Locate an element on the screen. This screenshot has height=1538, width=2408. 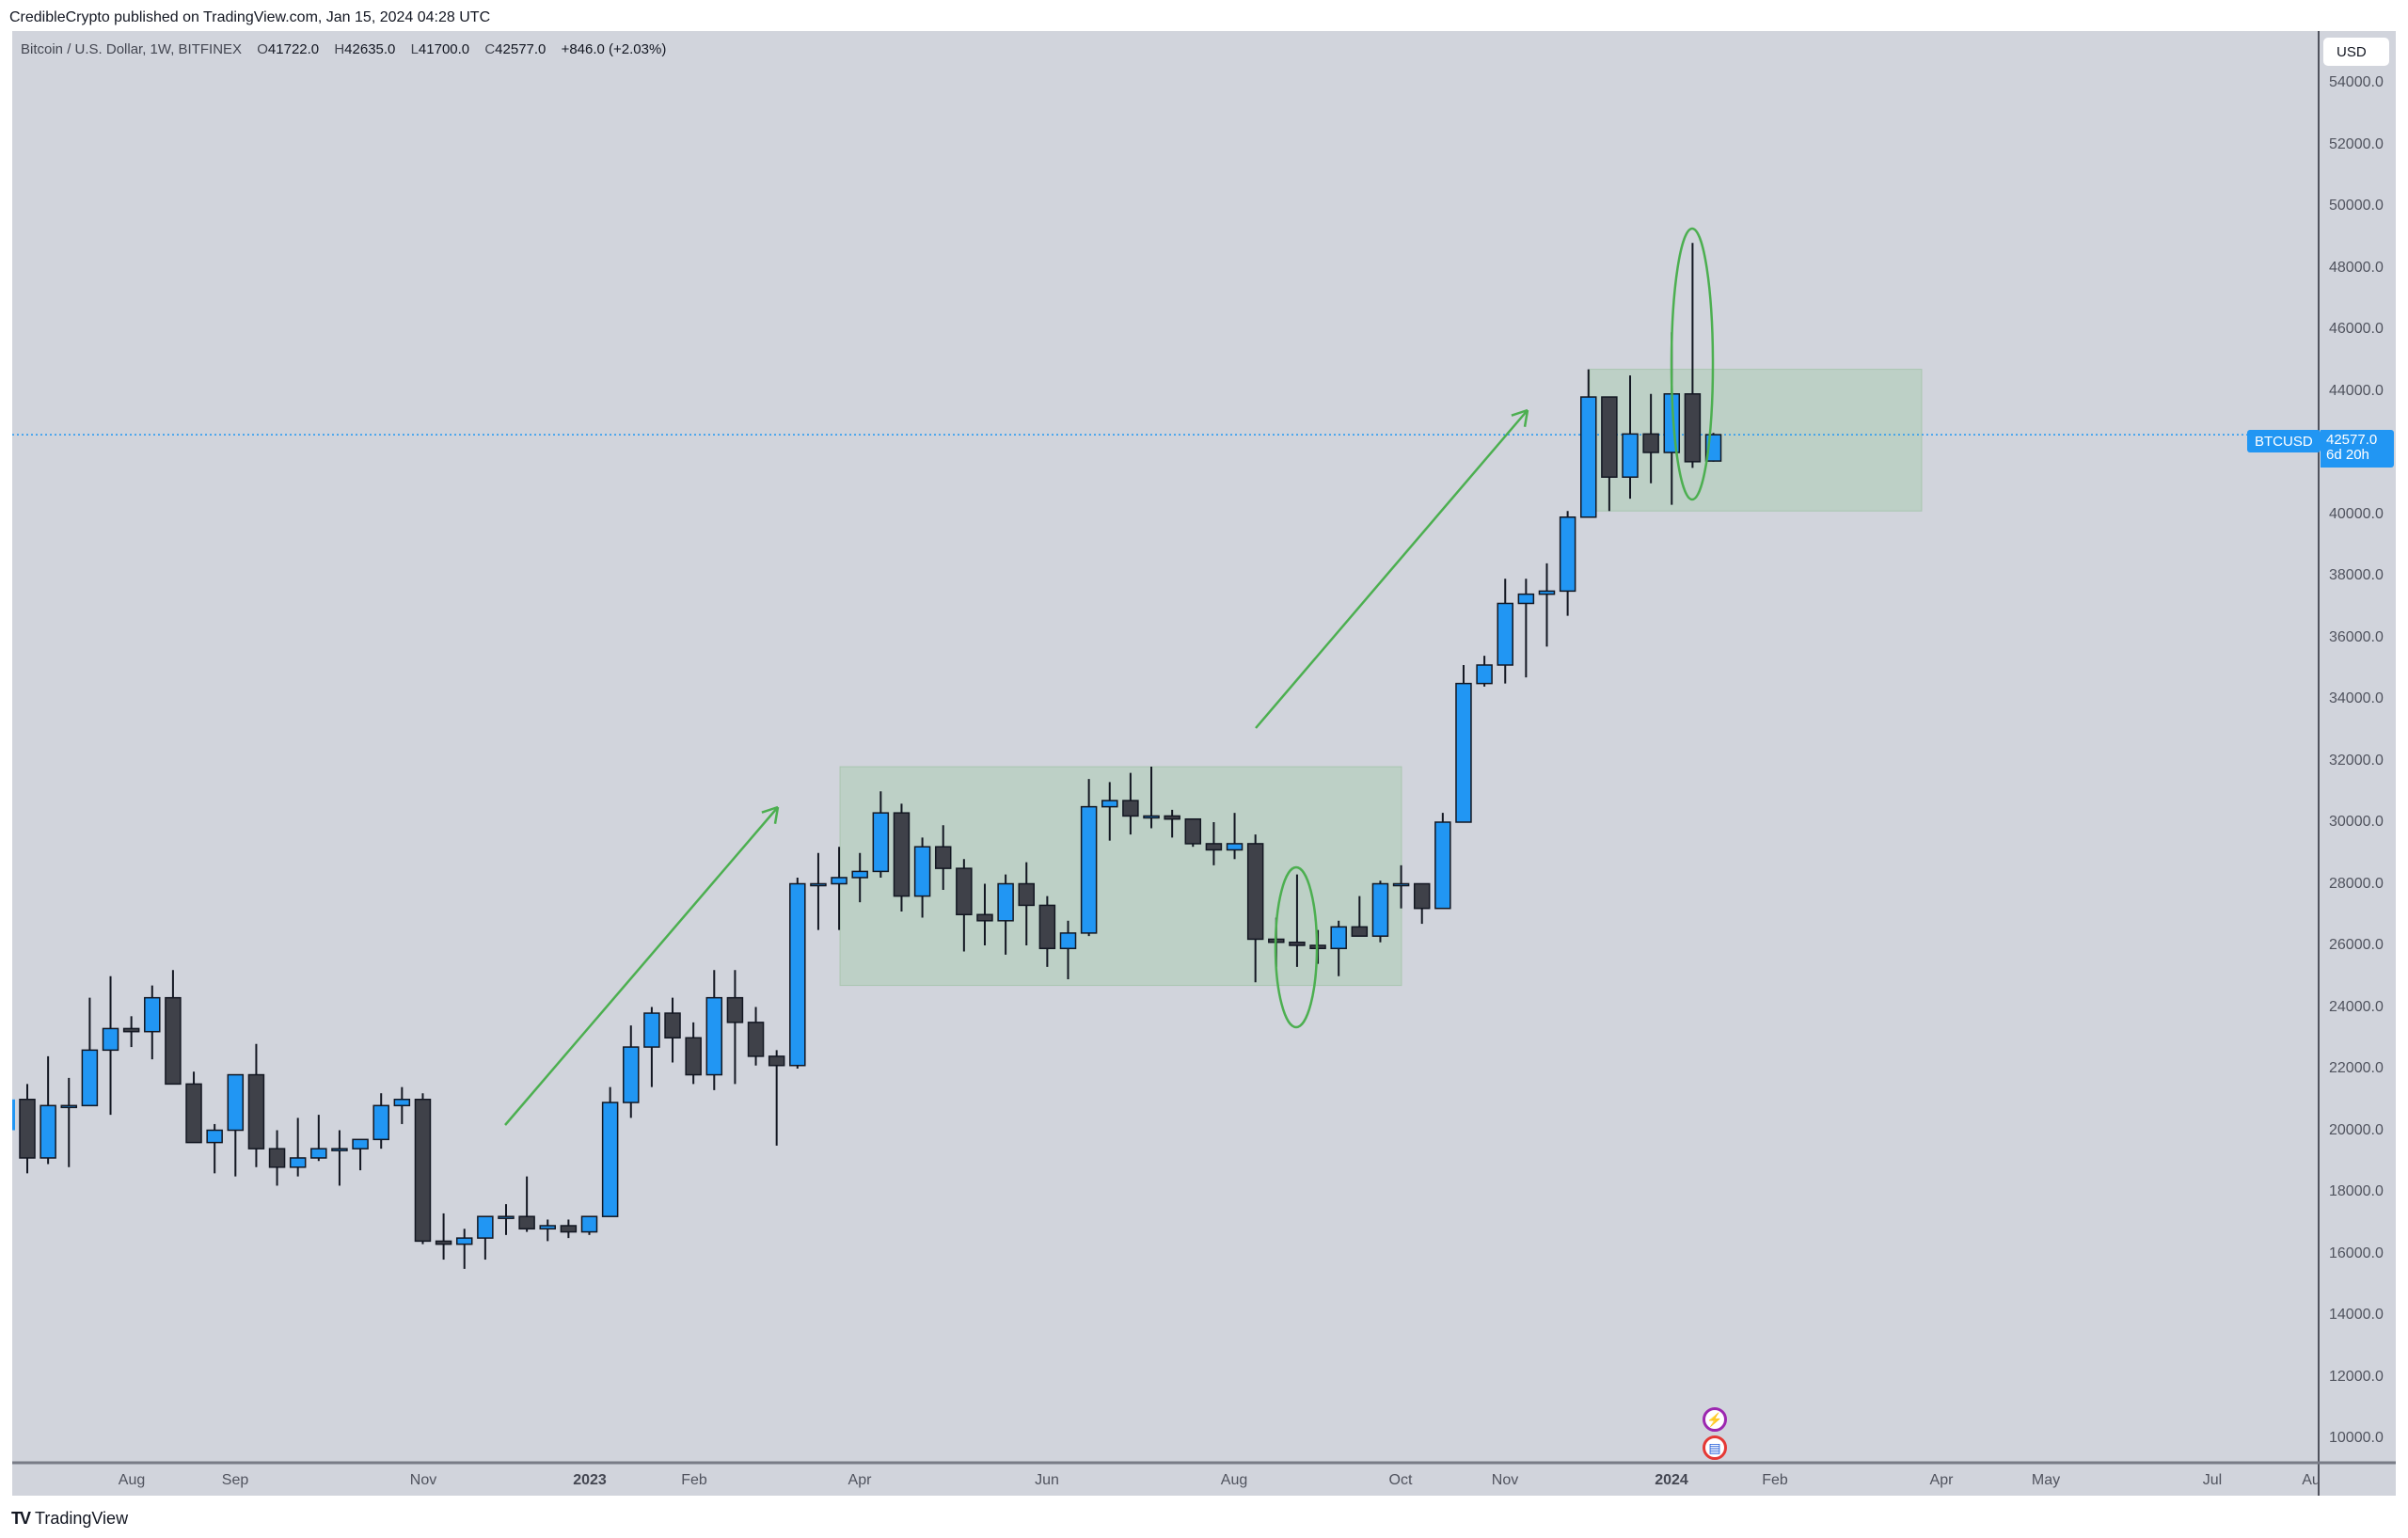
highlight-ellipse-aug is located at coordinates (1297, 947).